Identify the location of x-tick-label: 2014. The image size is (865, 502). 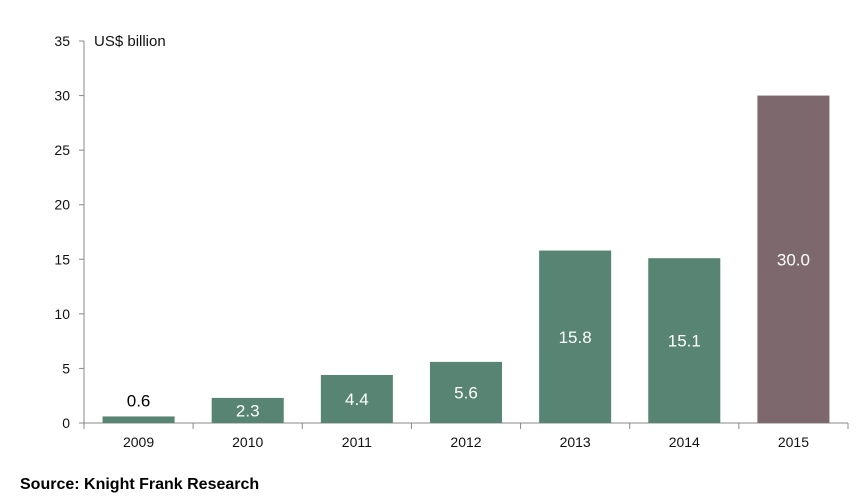
(684, 442).